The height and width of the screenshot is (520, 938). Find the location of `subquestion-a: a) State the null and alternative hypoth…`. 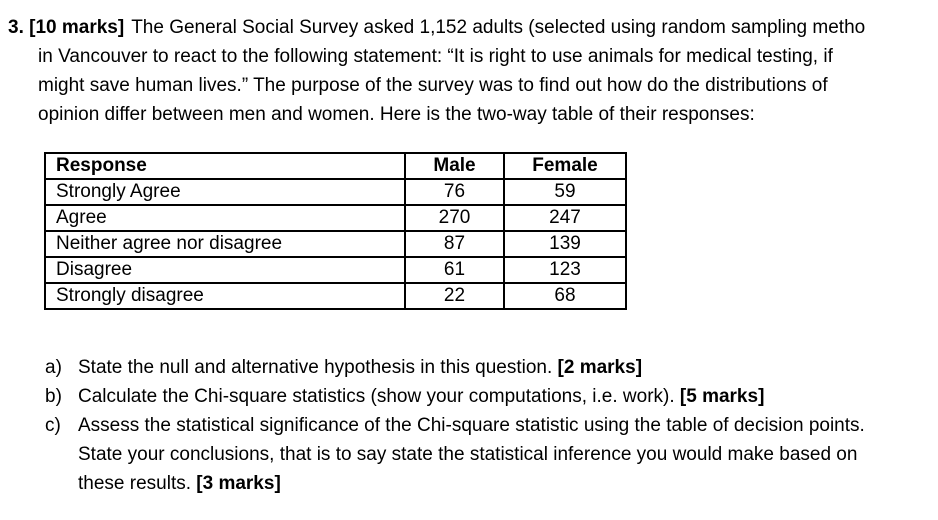

subquestion-a: a) State the null and alternative hypoth… is located at coordinates (455, 367).